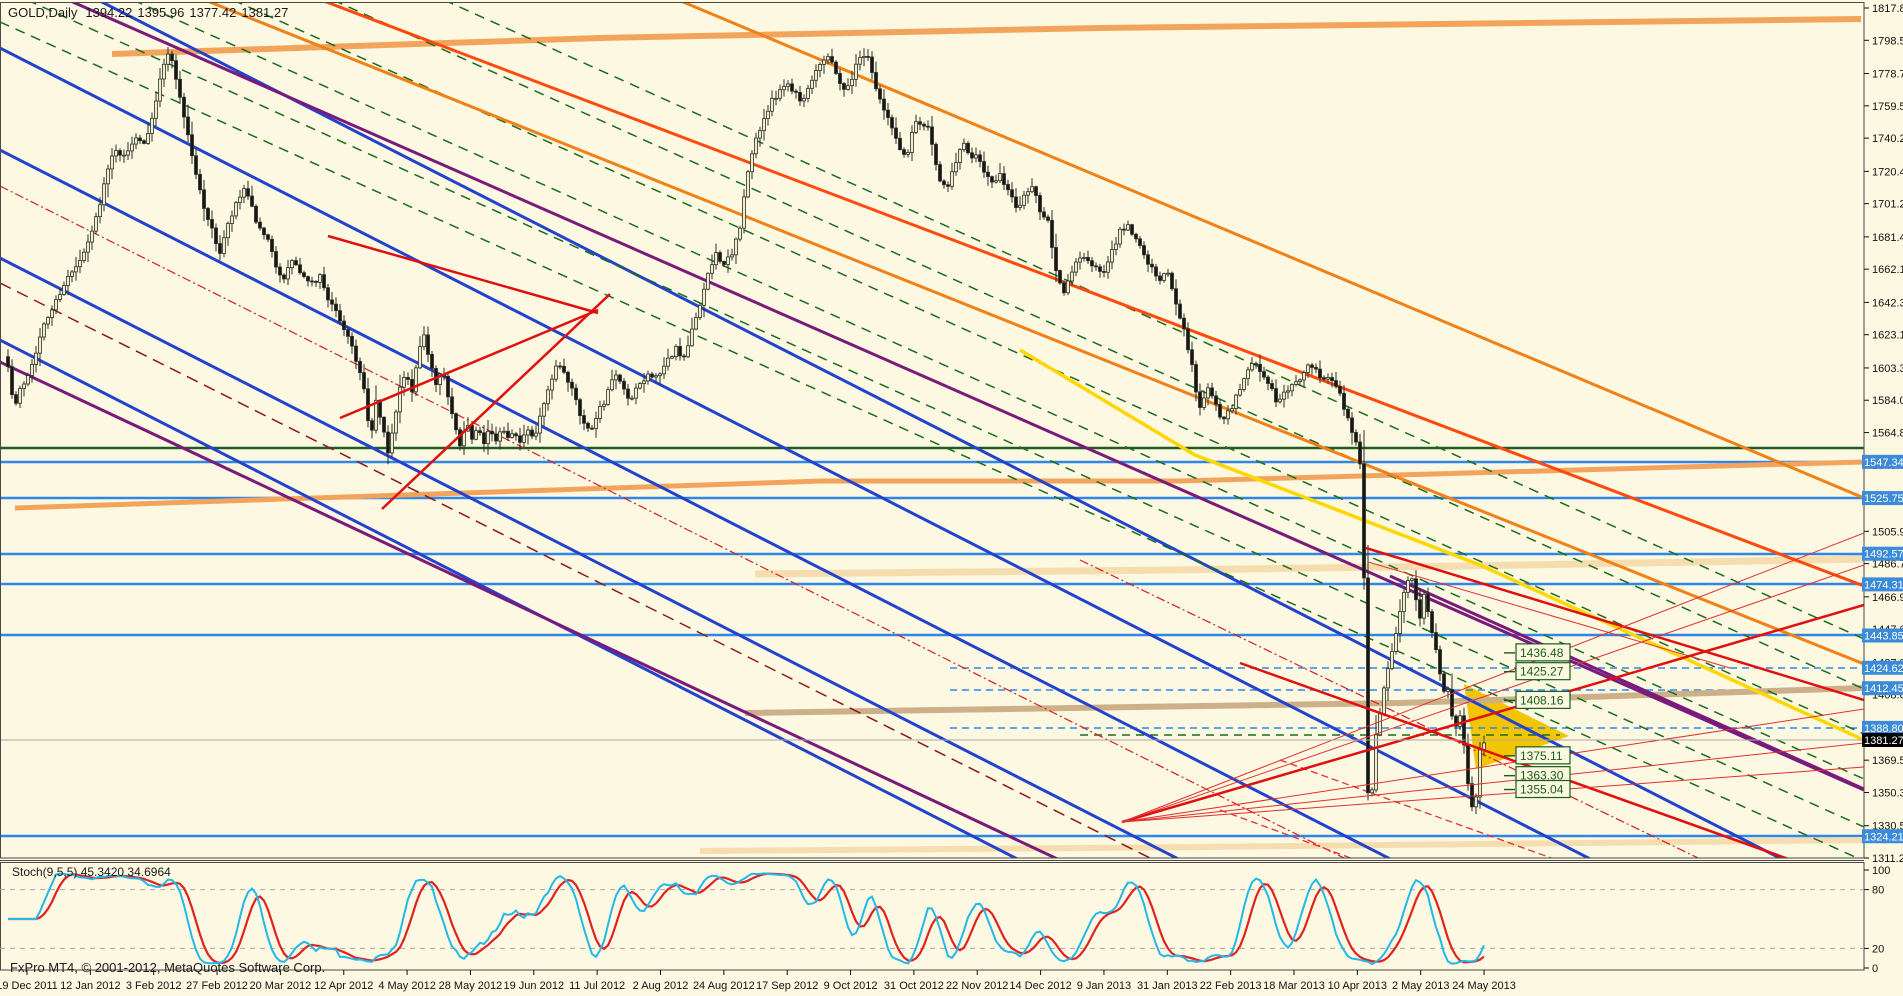 Image resolution: width=1903 pixels, height=996 pixels. Describe the element at coordinates (469, 364) in the screenshot. I see `triangle-lower-line` at that location.